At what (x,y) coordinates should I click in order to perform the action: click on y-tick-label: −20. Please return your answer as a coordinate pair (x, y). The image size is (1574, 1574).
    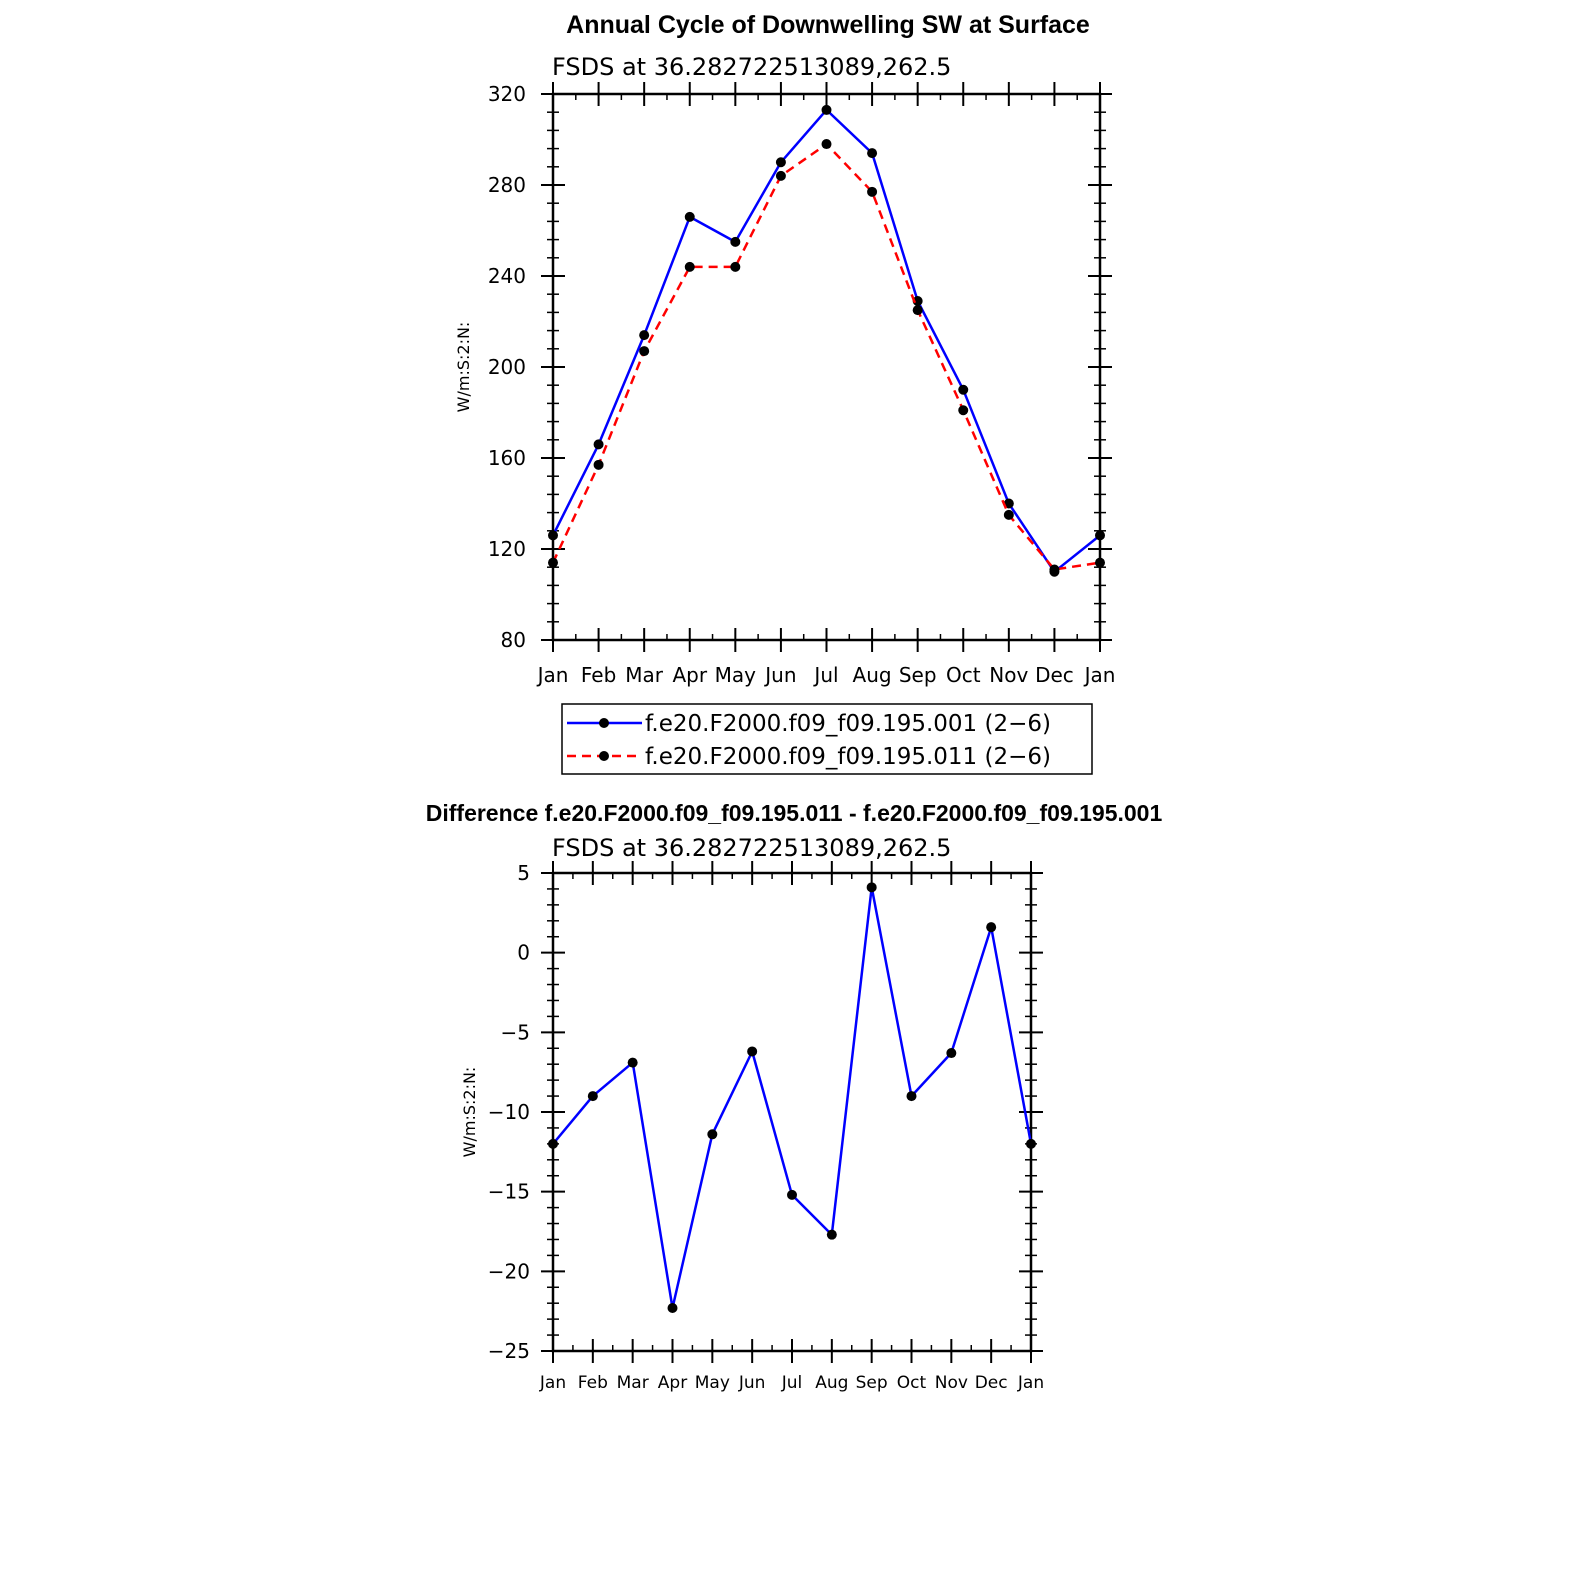
    Looking at the image, I should click on (509, 1271).